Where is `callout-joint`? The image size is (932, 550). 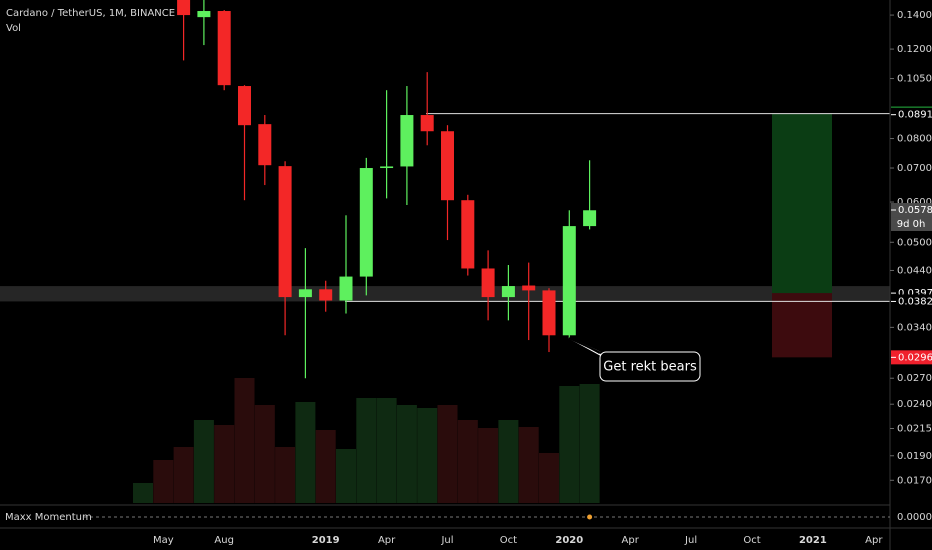
callout-joint is located at coordinates (585, 345).